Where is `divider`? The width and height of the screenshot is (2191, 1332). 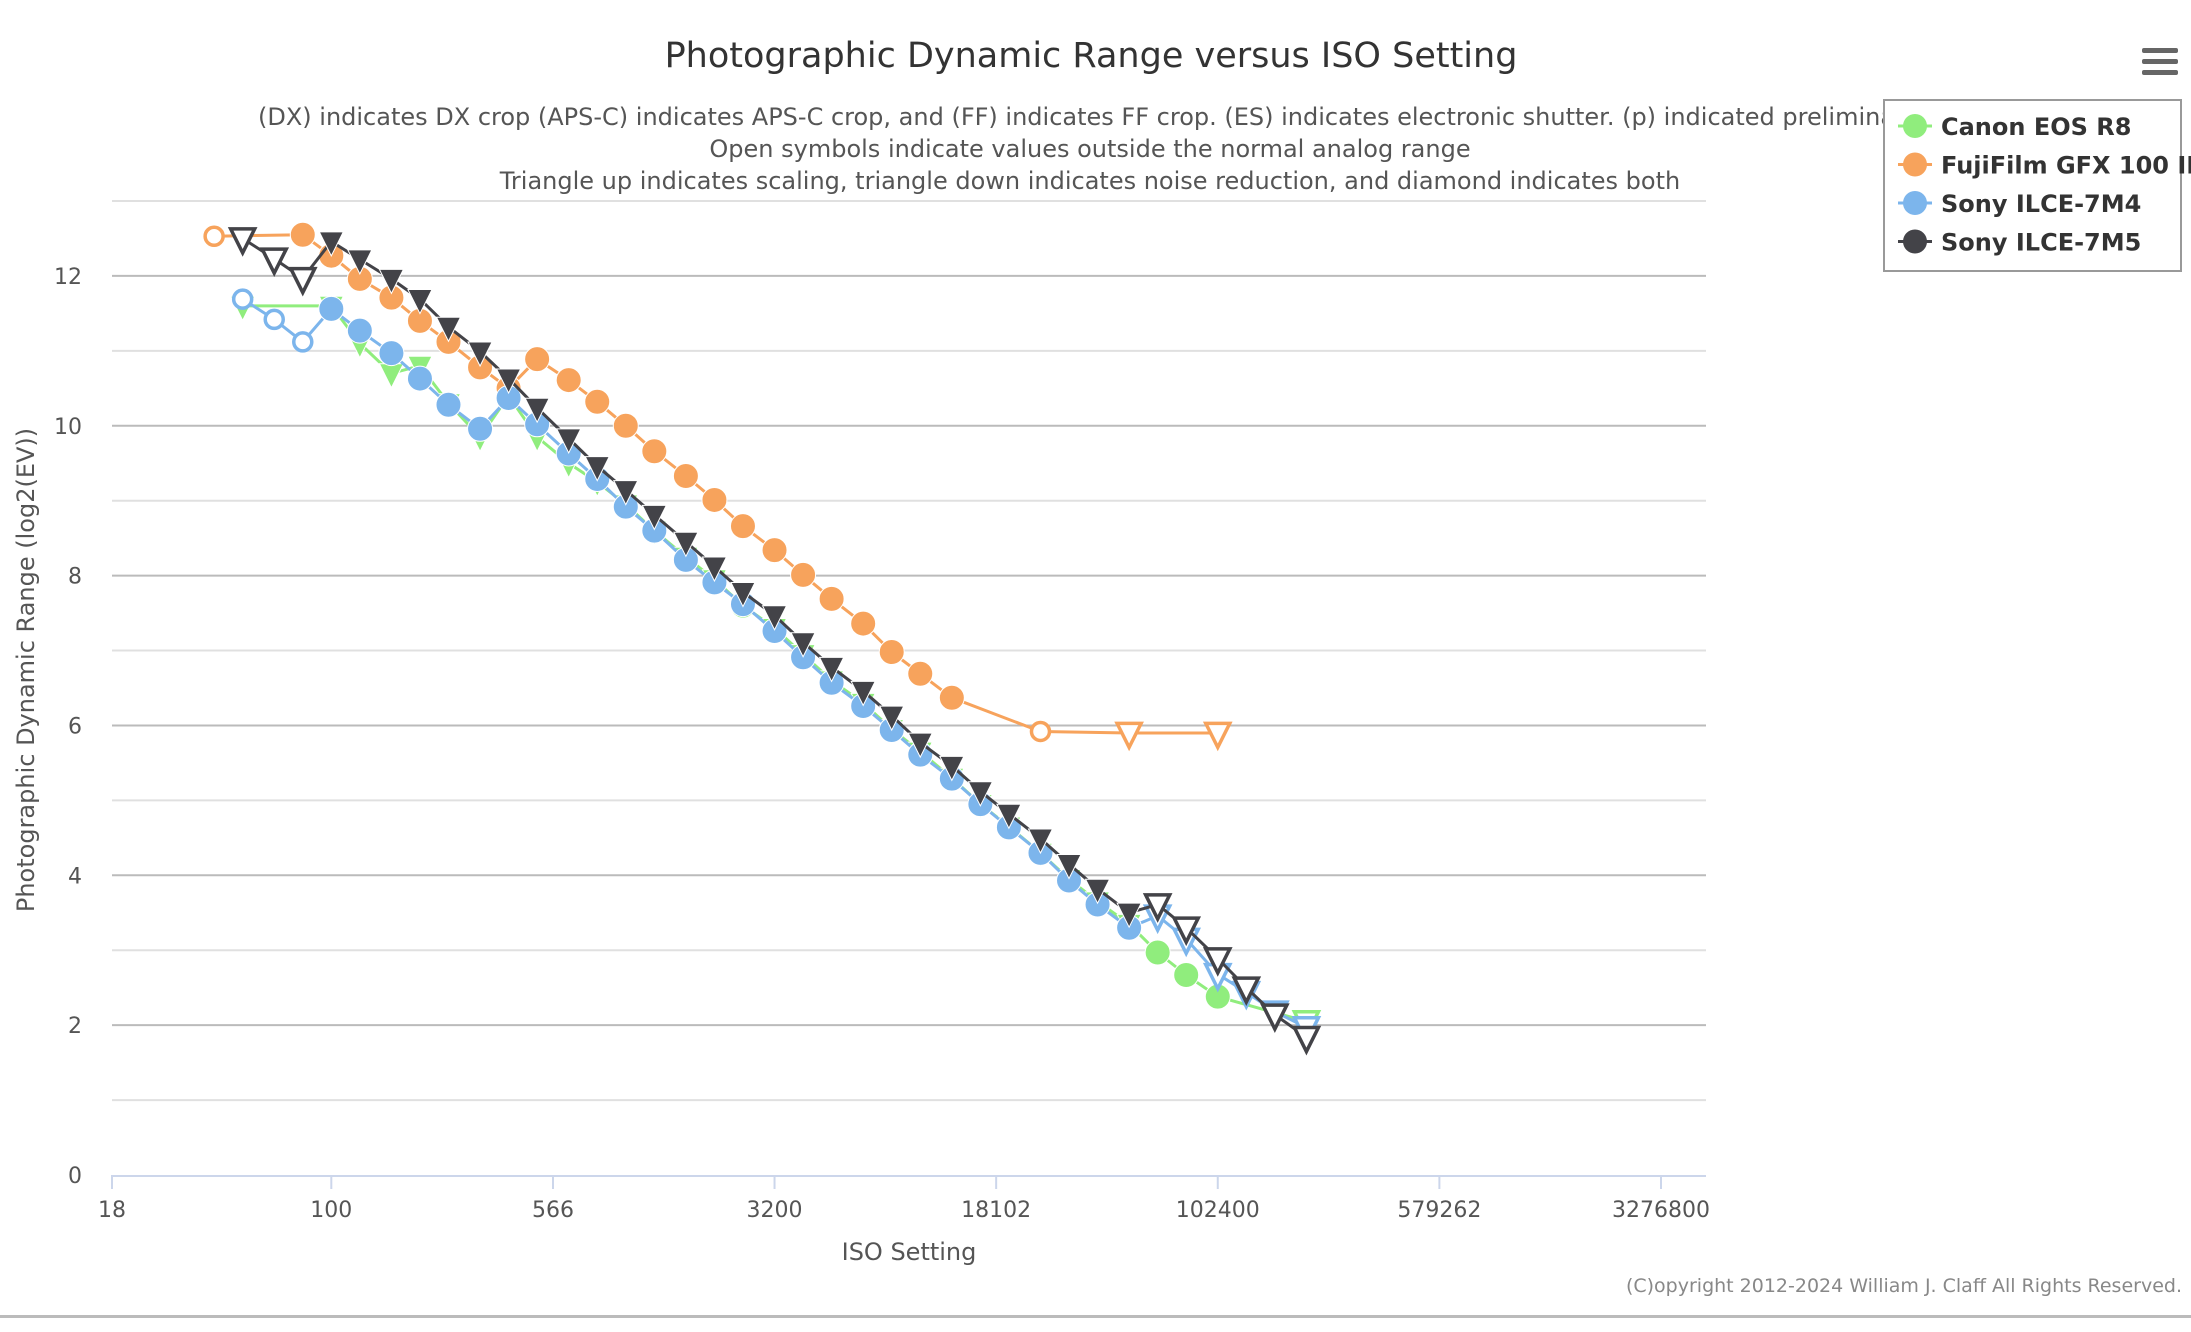
divider is located at coordinates (1095, 1316).